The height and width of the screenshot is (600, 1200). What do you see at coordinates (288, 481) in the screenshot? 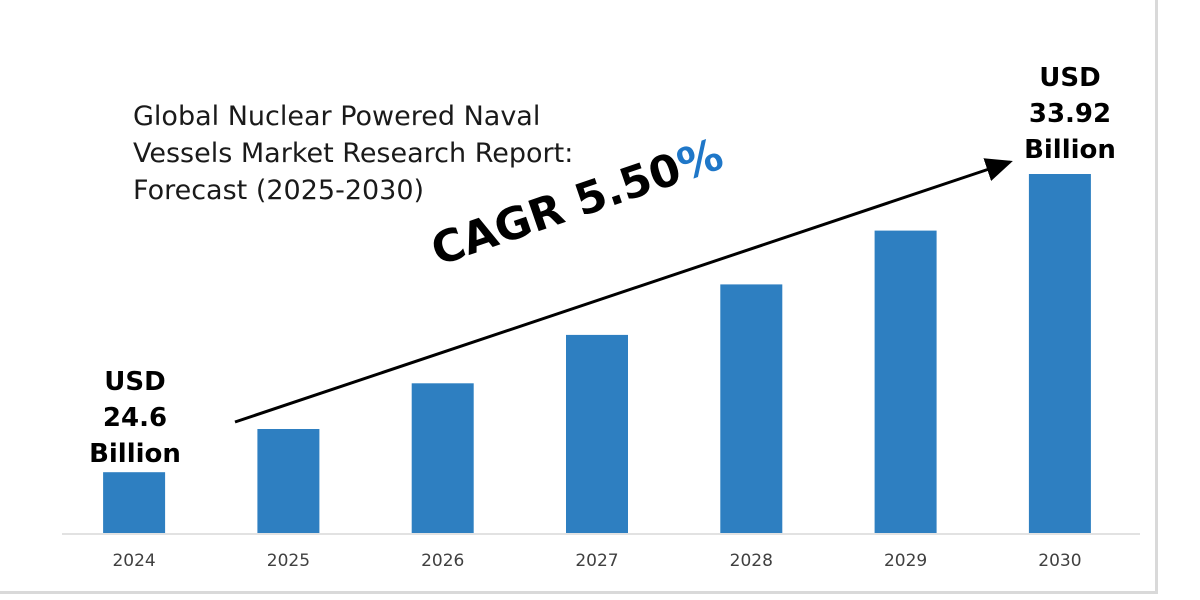
I see `bar-2025` at bounding box center [288, 481].